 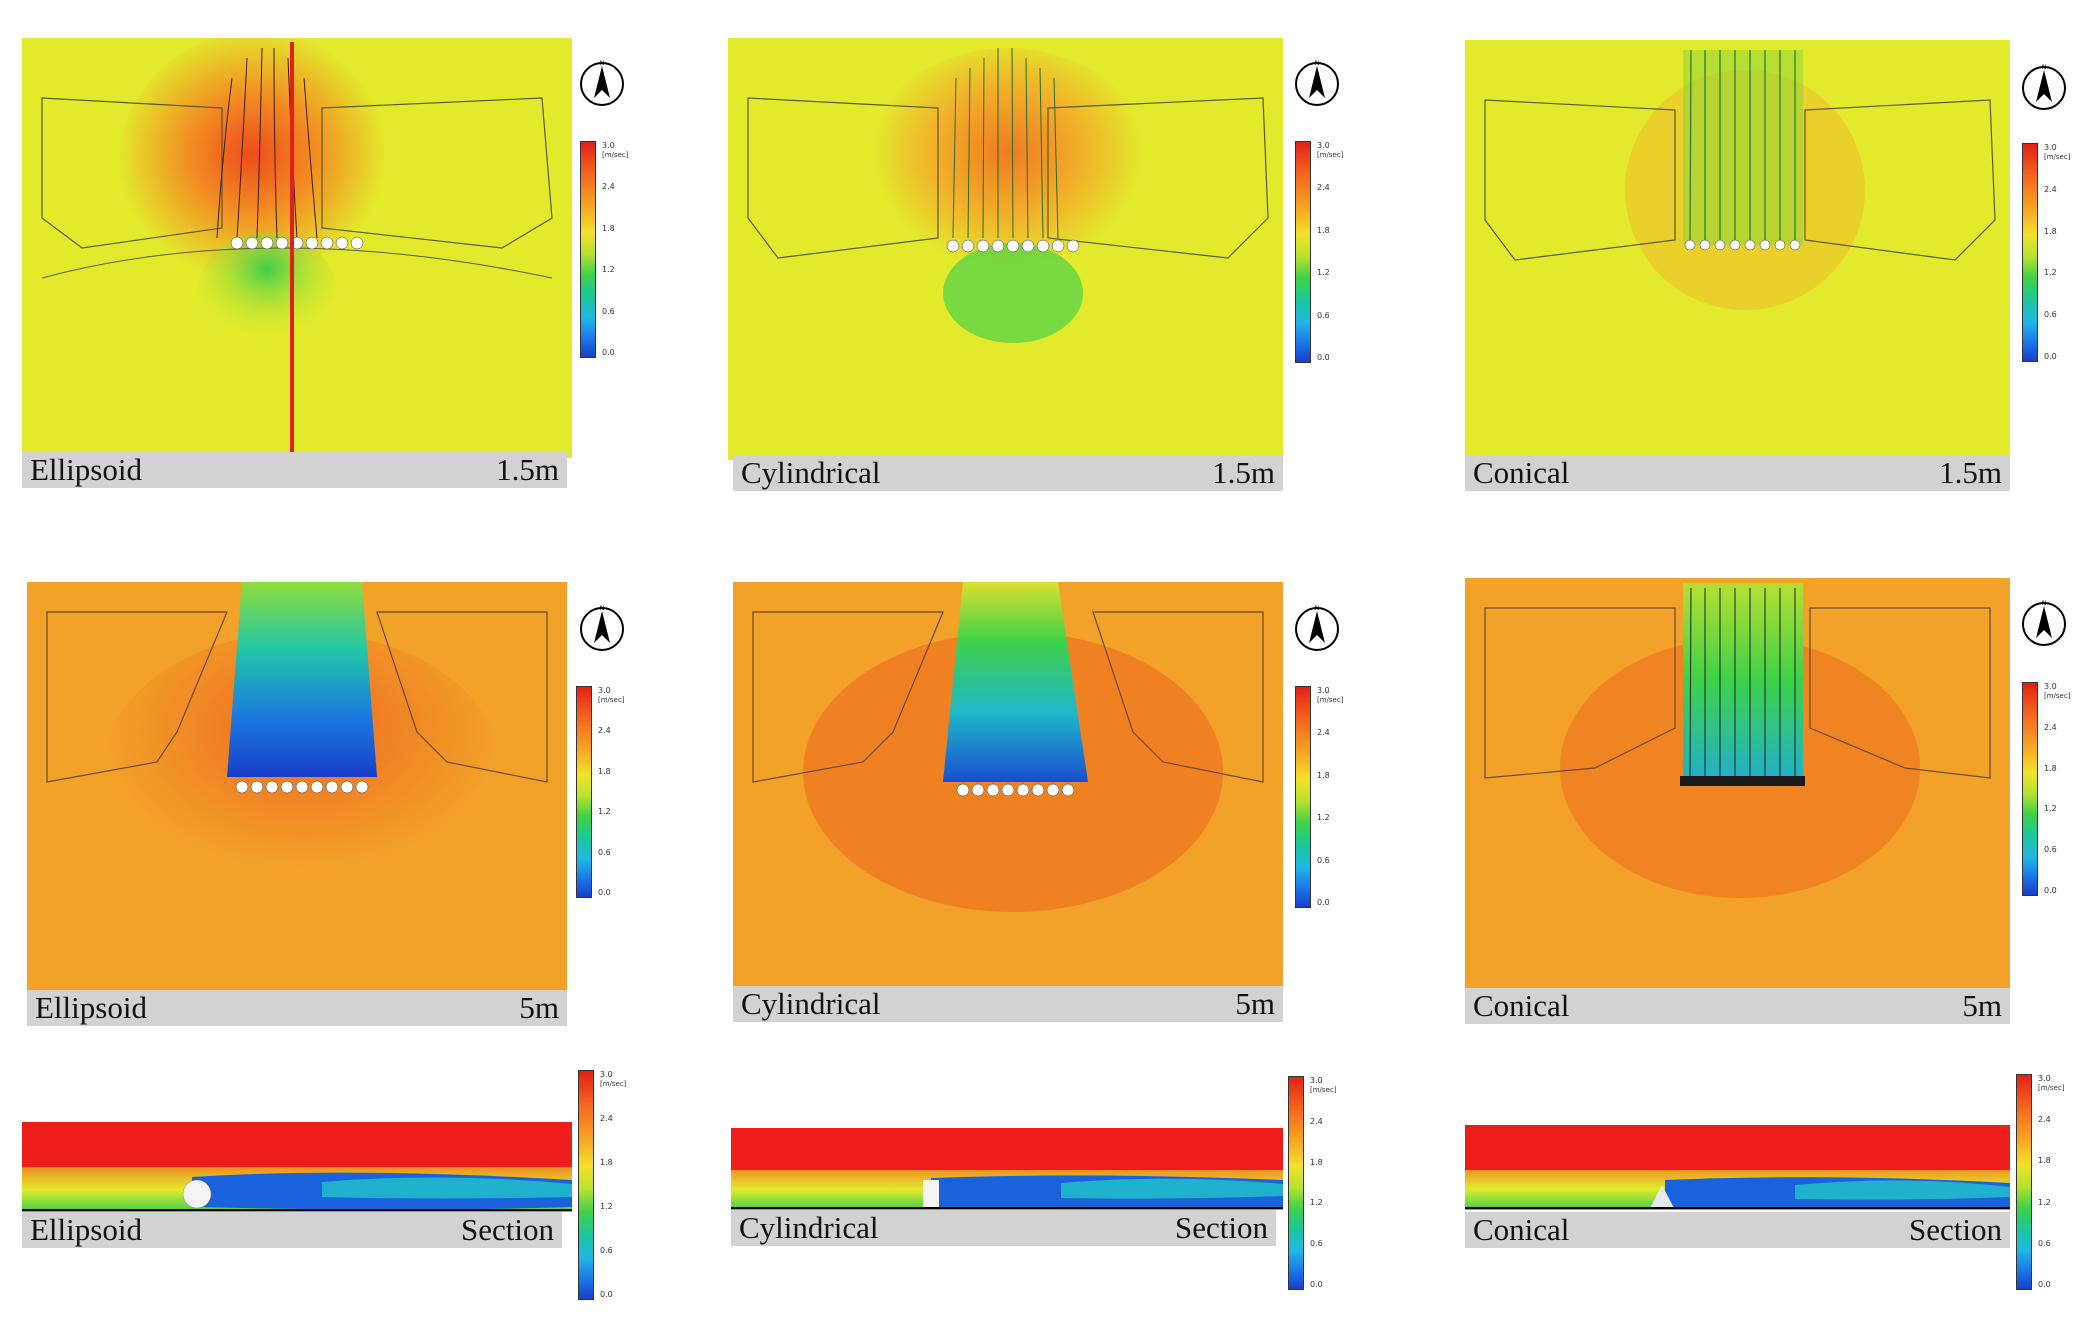 What do you see at coordinates (1737, 1006) in the screenshot?
I see `panel-caption: Conical 5m` at bounding box center [1737, 1006].